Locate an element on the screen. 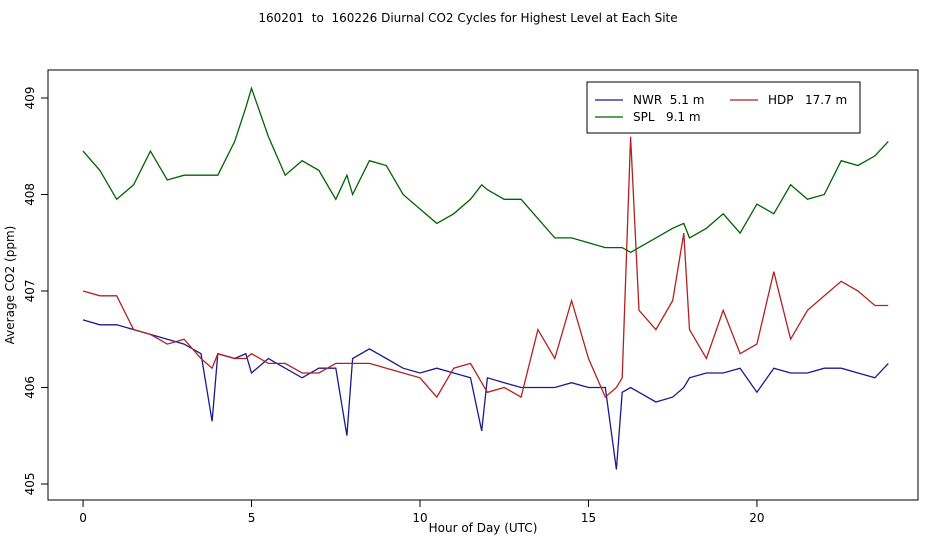  y-axis-label: Average CO2 (ppm) is located at coordinates (10, 285).